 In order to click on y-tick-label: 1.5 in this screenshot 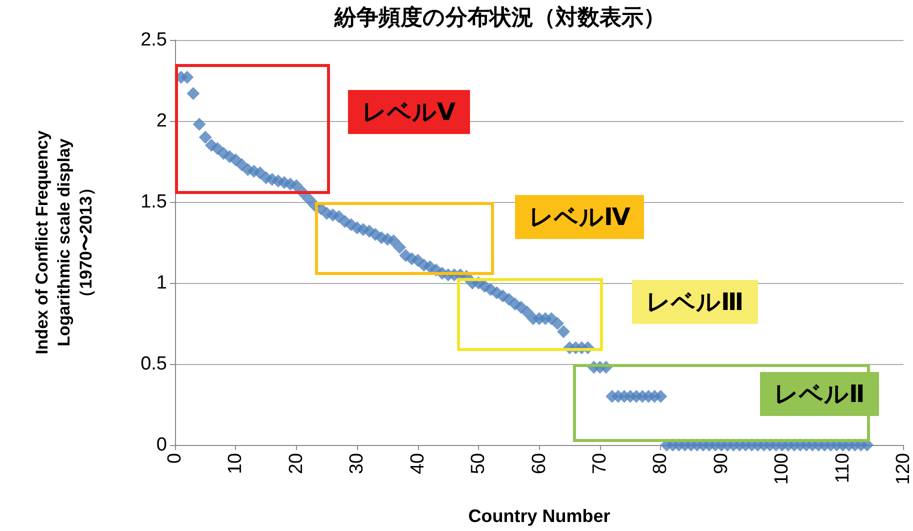, I will do `click(153, 202)`.